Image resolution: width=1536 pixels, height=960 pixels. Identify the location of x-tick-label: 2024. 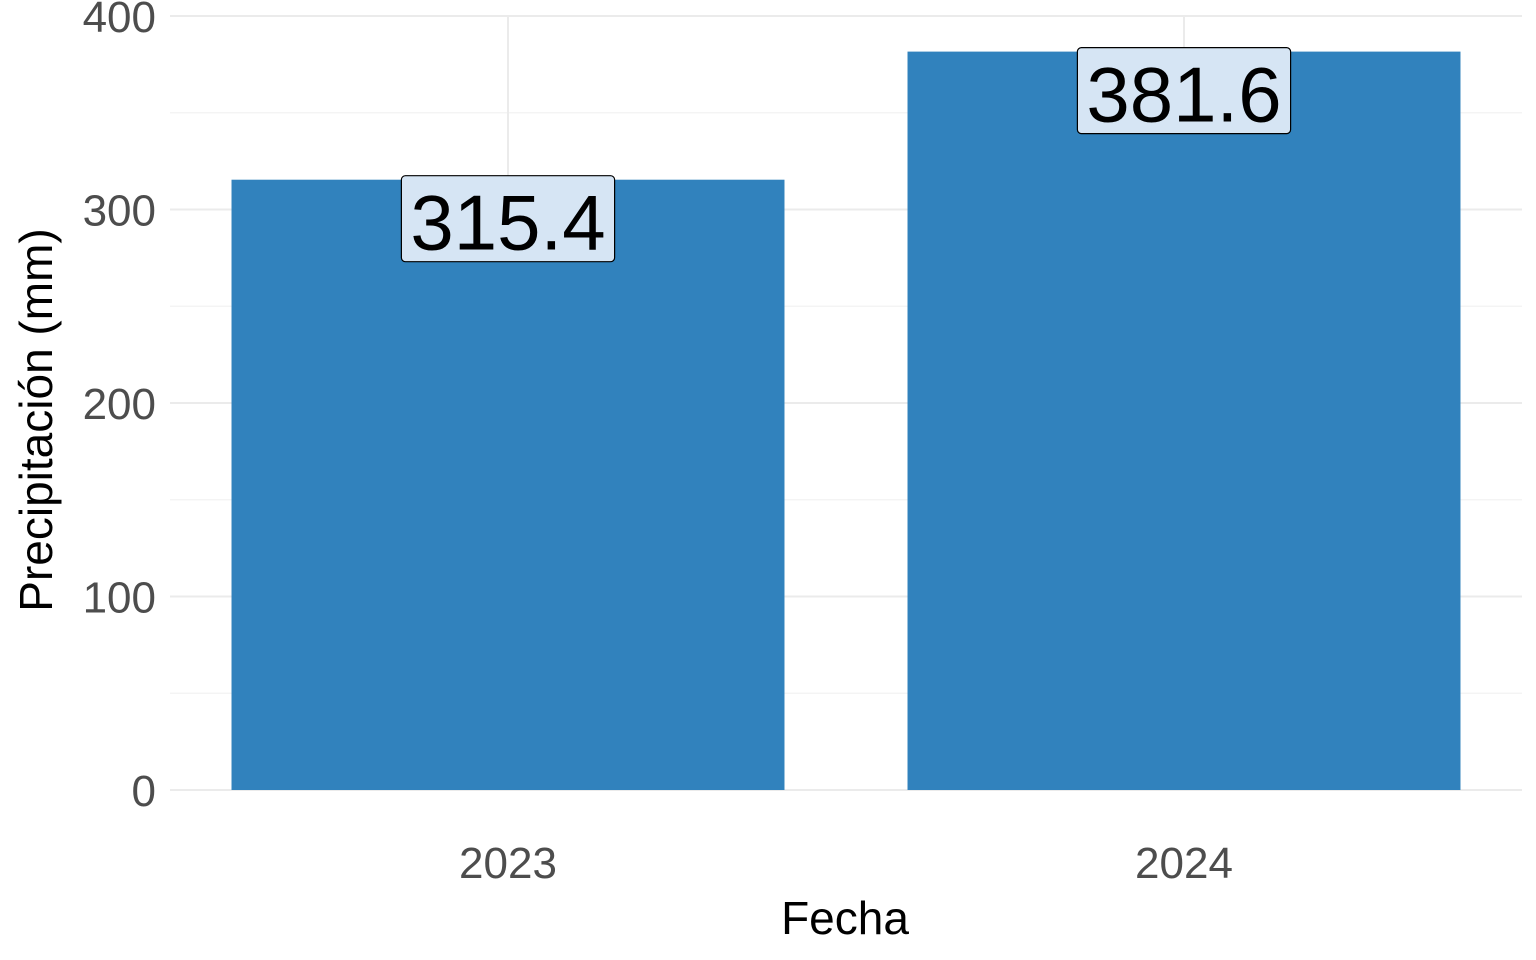
(1184, 863).